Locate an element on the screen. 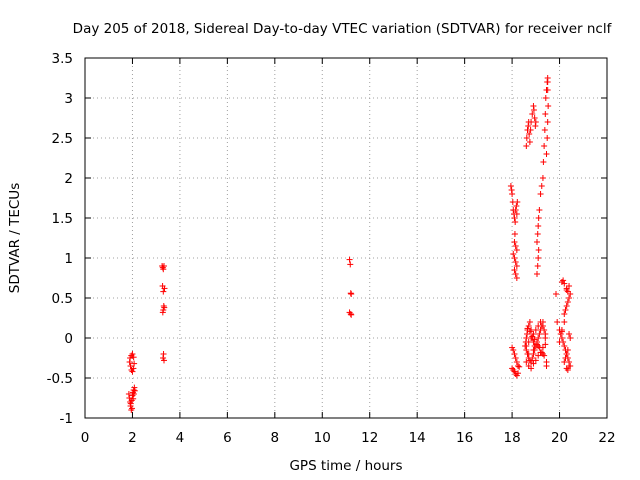 The width and height of the screenshot is (640, 480). x-tick-label: 10 is located at coordinates (322, 438).